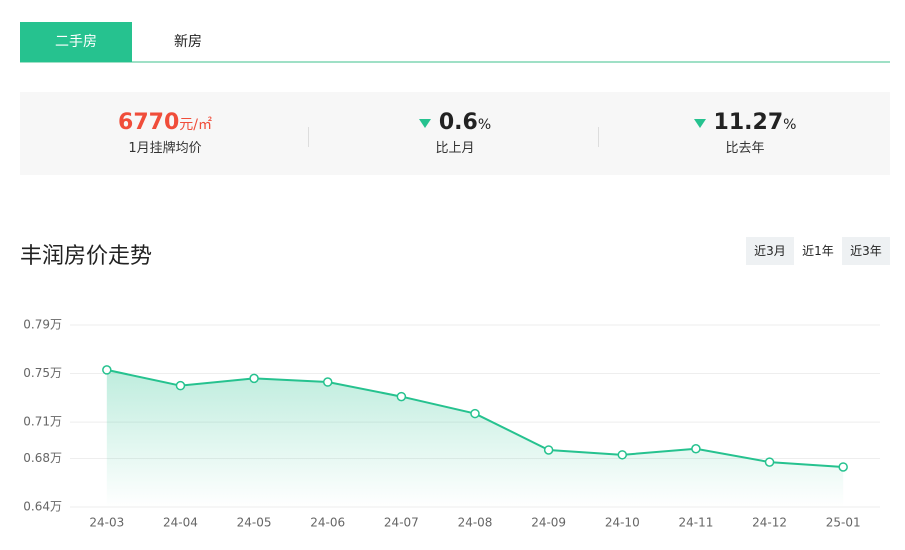 This screenshot has width=905, height=550. What do you see at coordinates (458, 122) in the screenshot?
I see `stat-value: 0.6` at bounding box center [458, 122].